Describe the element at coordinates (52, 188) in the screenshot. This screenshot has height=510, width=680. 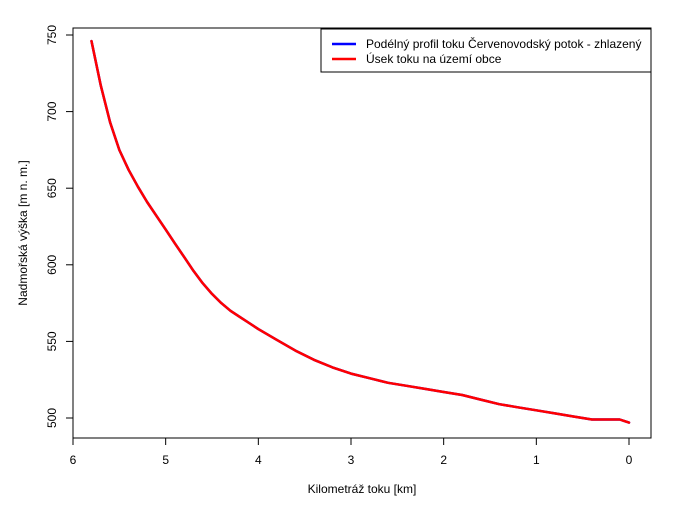
I see `y-tick-label: 650` at that location.